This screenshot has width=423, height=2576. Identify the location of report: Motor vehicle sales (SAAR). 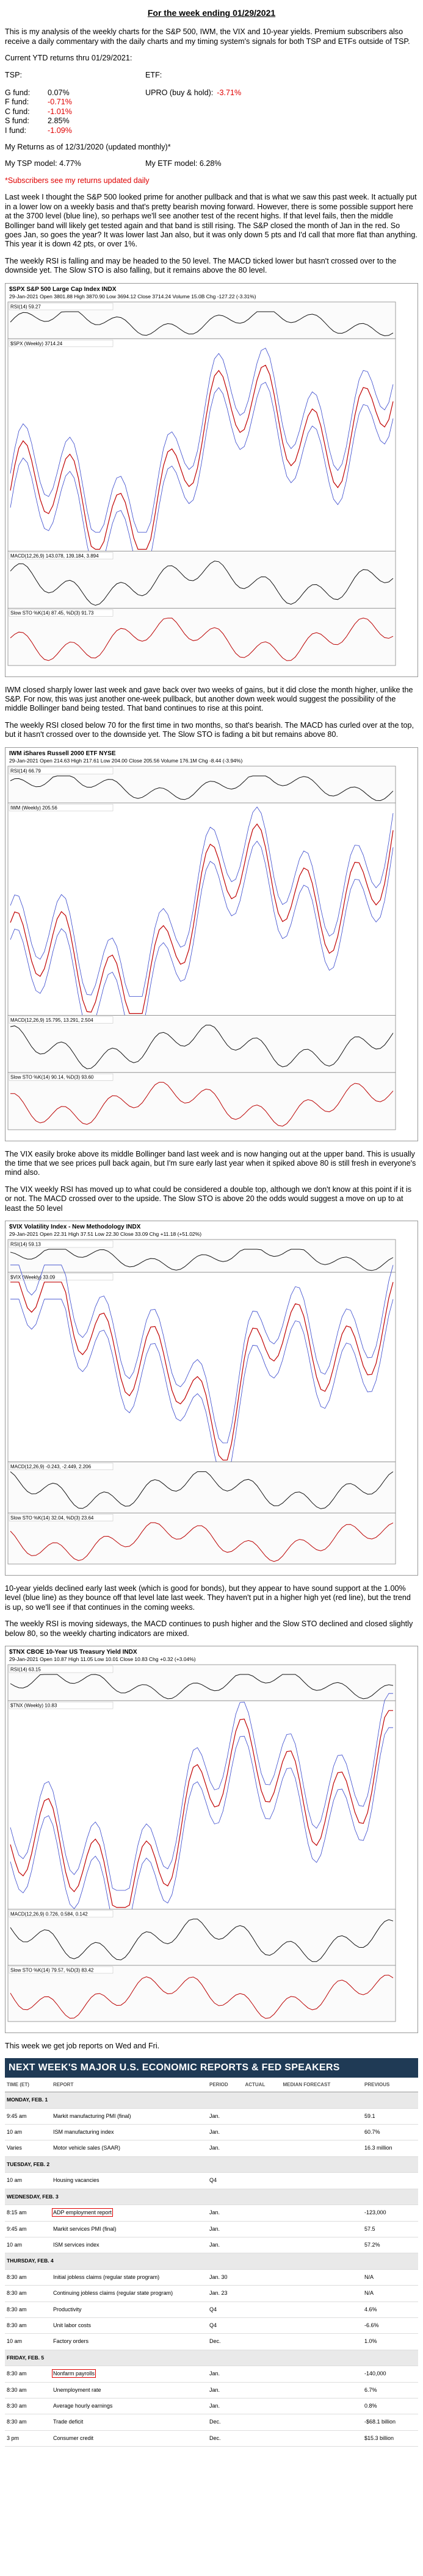
(129, 2149).